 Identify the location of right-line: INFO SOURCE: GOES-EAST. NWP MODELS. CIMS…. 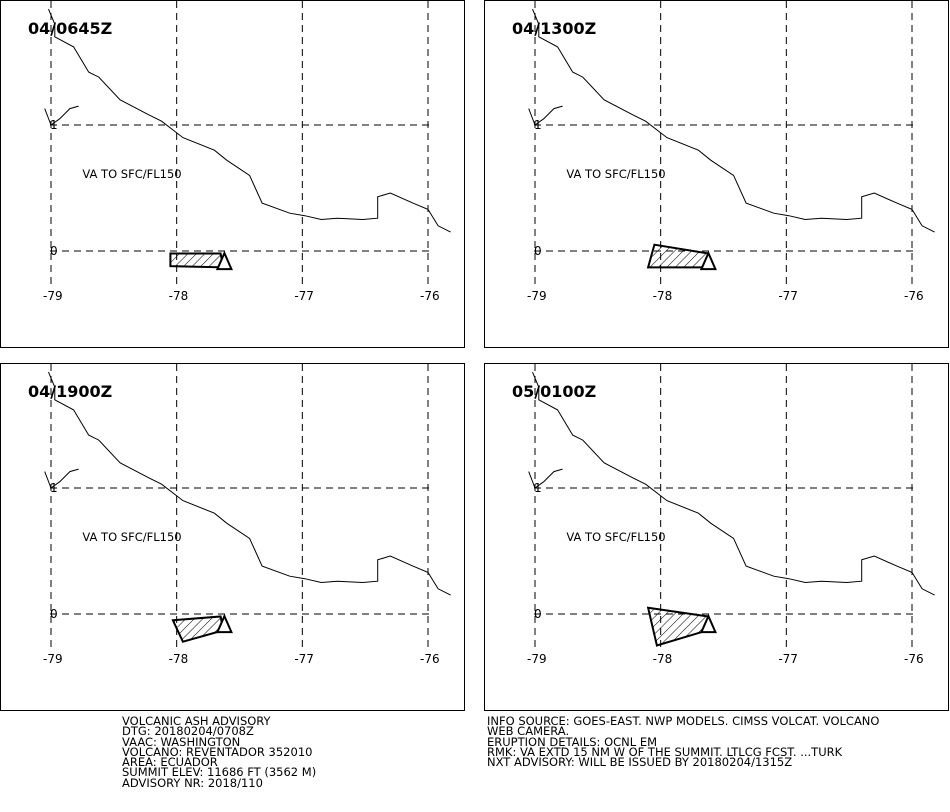
(683, 721).